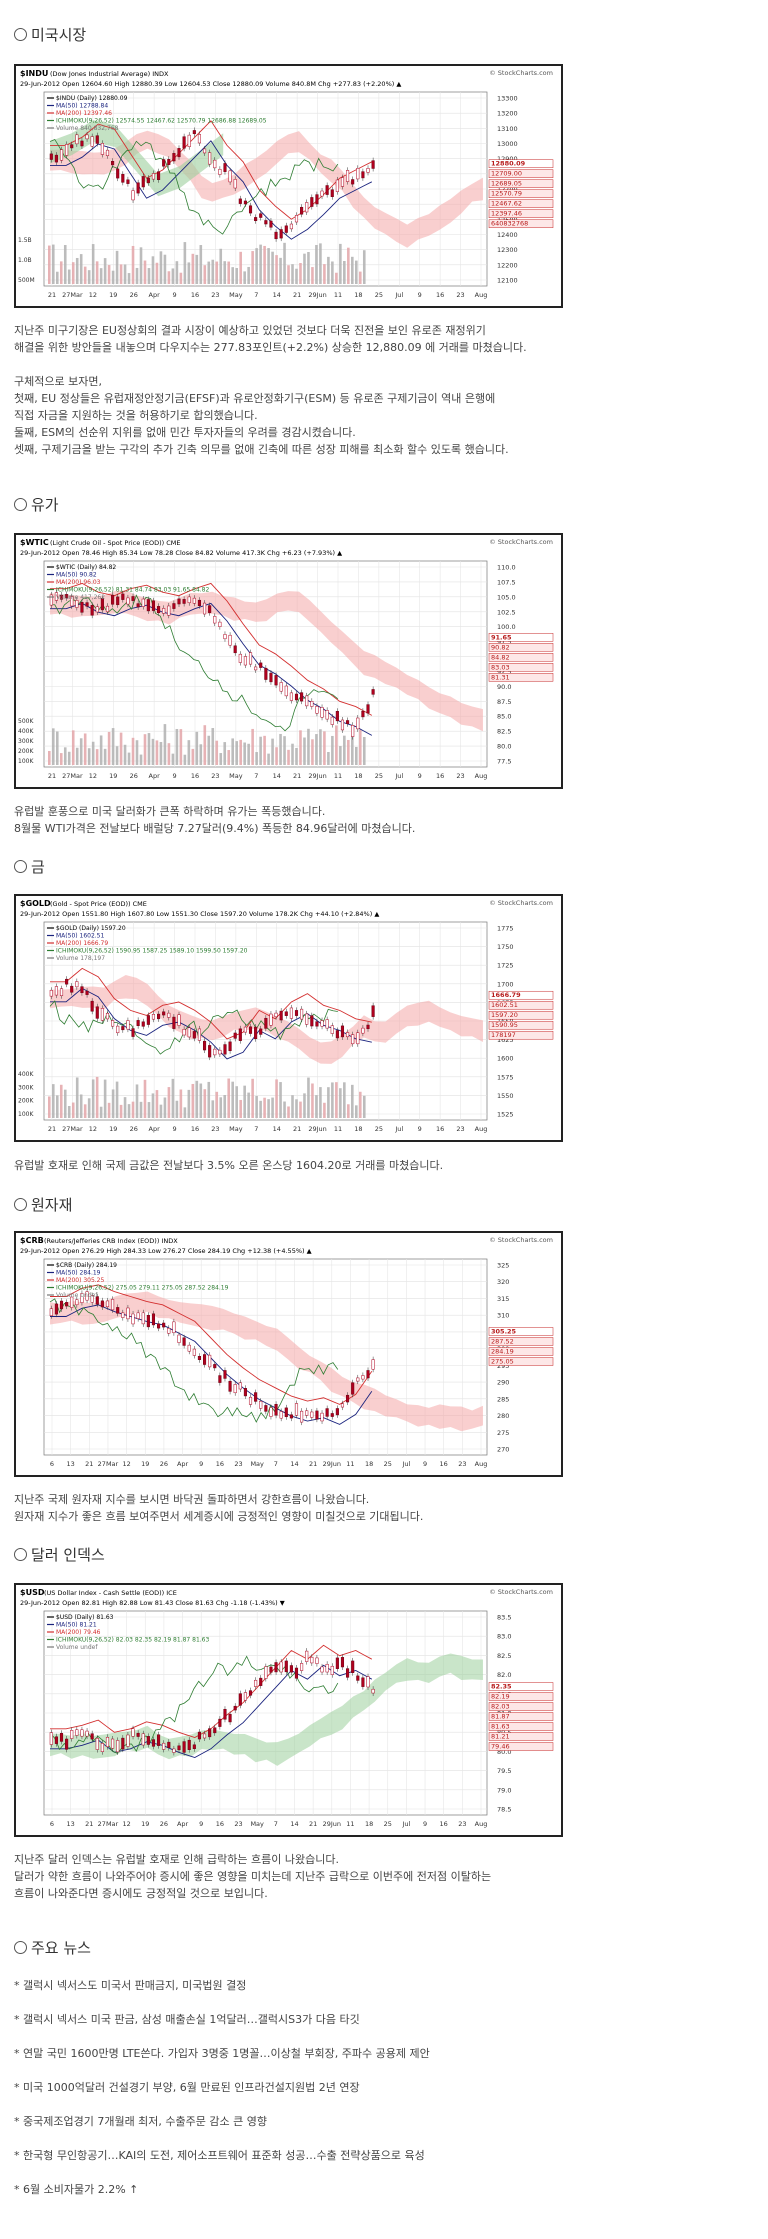  Describe the element at coordinates (52, 1947) in the screenshot. I see `section-title-news: 주요 뉴스` at that location.